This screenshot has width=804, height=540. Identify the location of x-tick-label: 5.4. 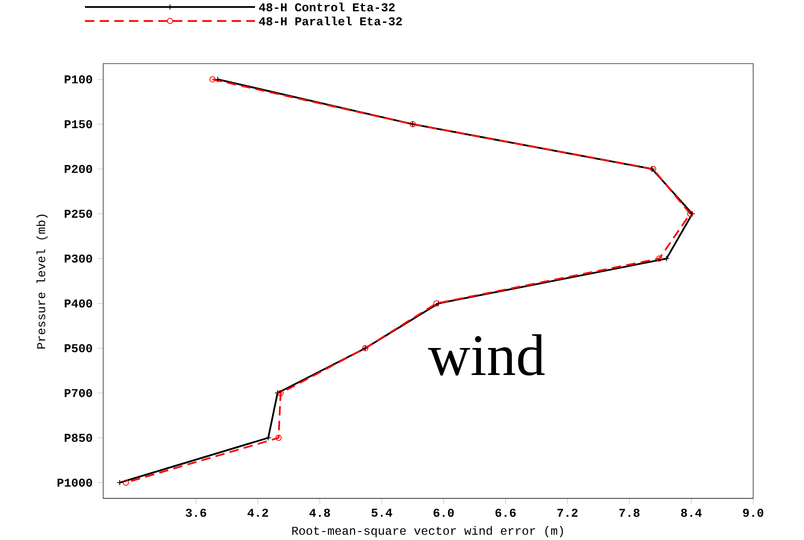
(382, 512).